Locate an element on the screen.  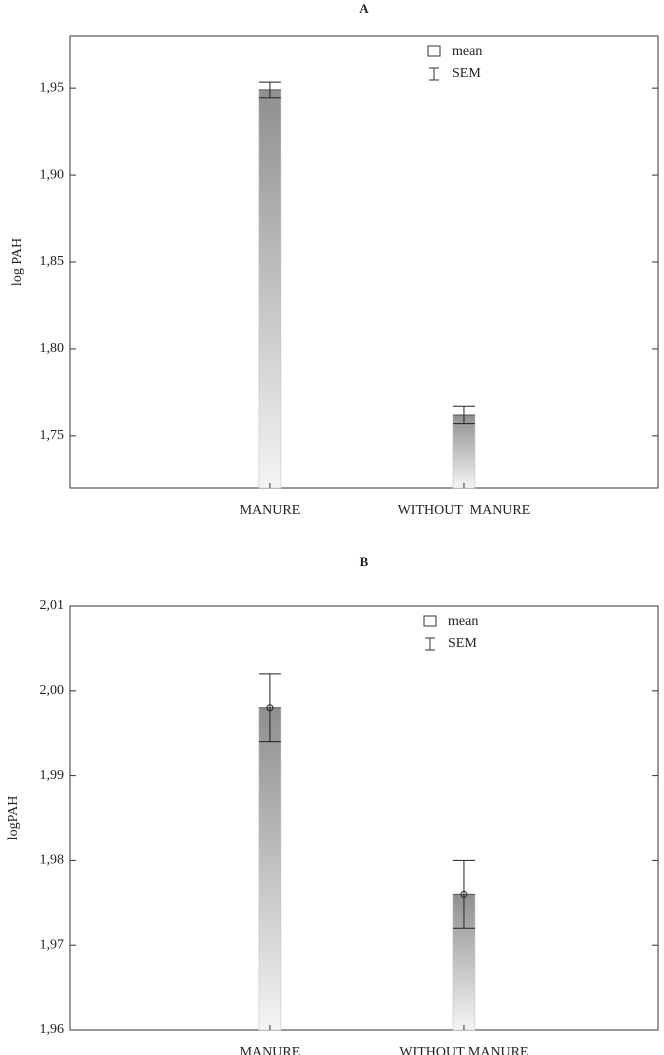
y-tick-label: 1,98 is located at coordinates (52, 860).